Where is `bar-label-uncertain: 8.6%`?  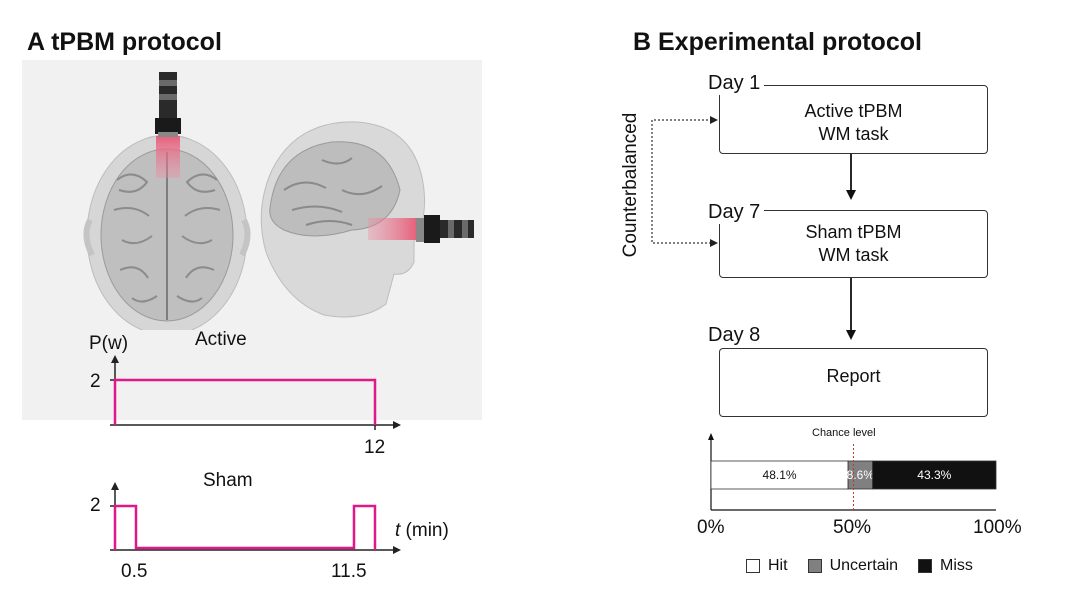
bar-label-uncertain: 8.6% is located at coordinates (861, 475).